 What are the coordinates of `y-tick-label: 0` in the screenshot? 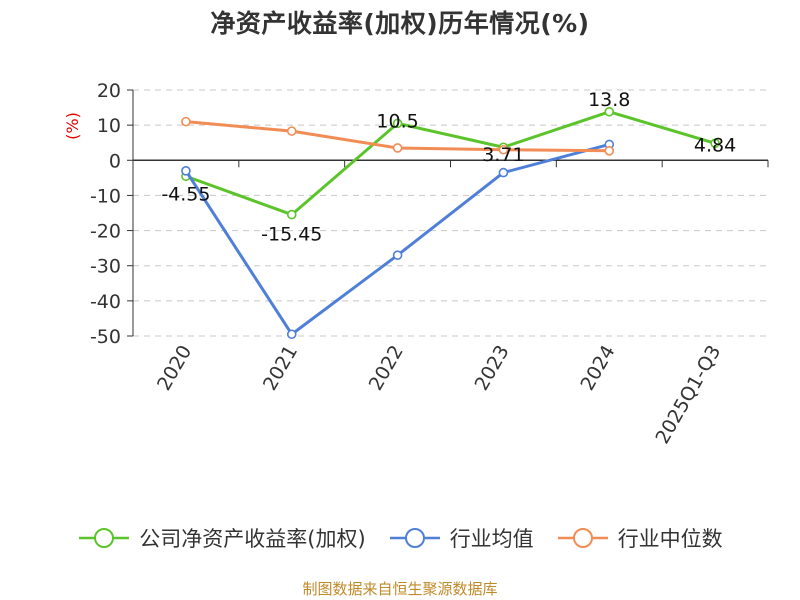 It's located at (115, 161).